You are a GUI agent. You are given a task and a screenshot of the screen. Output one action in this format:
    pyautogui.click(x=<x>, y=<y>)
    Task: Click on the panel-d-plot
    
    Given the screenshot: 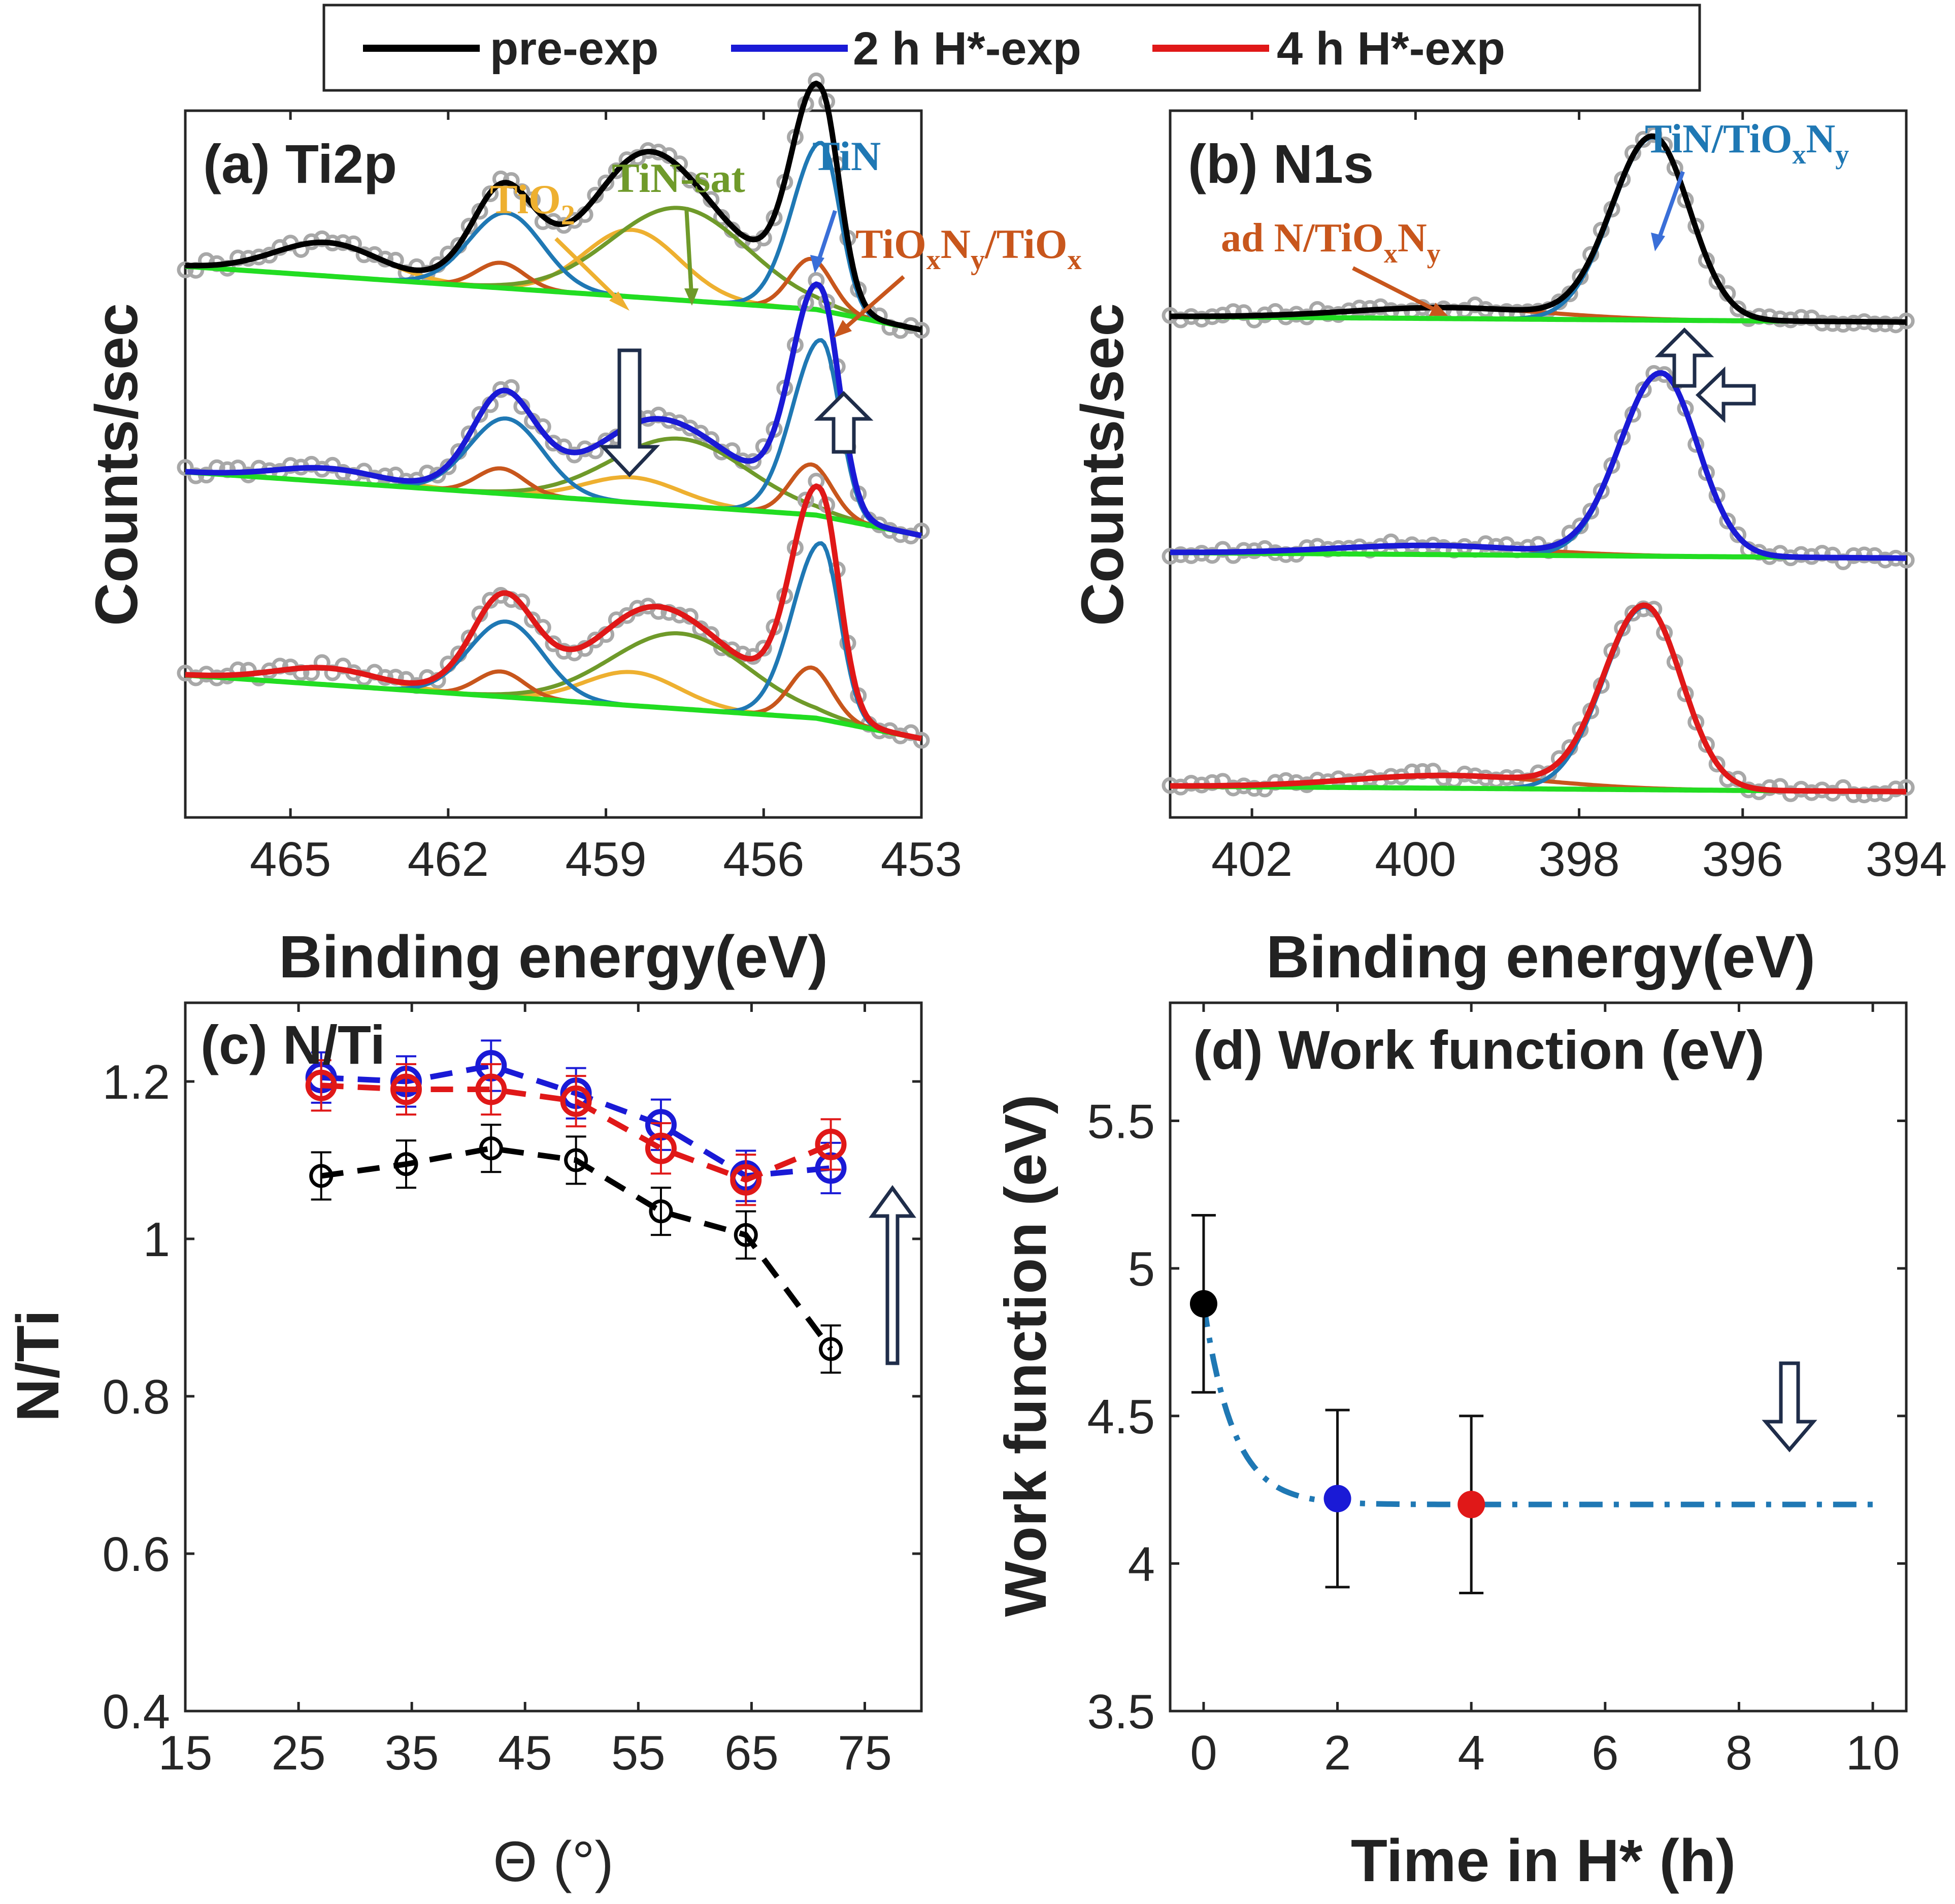 What is the action you would take?
    pyautogui.click(x=1531, y=1404)
    